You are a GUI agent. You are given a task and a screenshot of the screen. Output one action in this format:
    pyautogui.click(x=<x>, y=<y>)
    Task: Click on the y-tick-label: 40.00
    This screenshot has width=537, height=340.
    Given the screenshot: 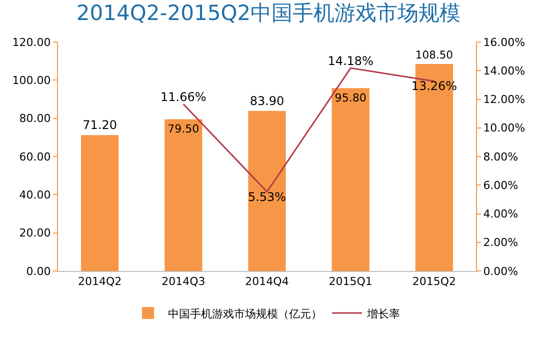 What is the action you would take?
    pyautogui.click(x=35, y=195)
    